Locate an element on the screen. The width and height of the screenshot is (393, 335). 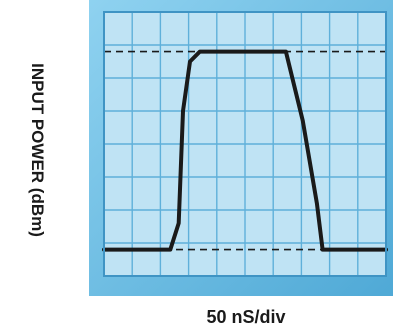
x-axis-label: 50 nS/div is located at coordinates (245, 317).